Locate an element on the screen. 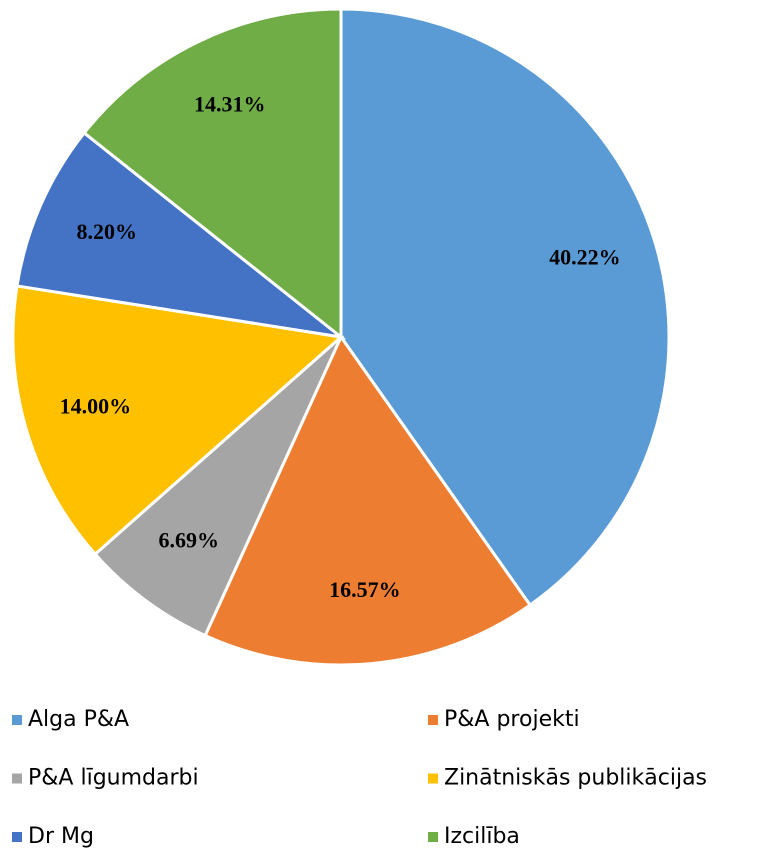 This screenshot has height=857, width=783. data-label: 14.31% is located at coordinates (230, 104).